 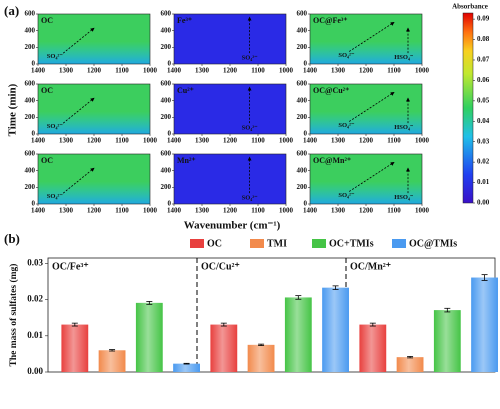 What do you see at coordinates (12, 238) in the screenshot?
I see `panel-label: (b)` at bounding box center [12, 238].